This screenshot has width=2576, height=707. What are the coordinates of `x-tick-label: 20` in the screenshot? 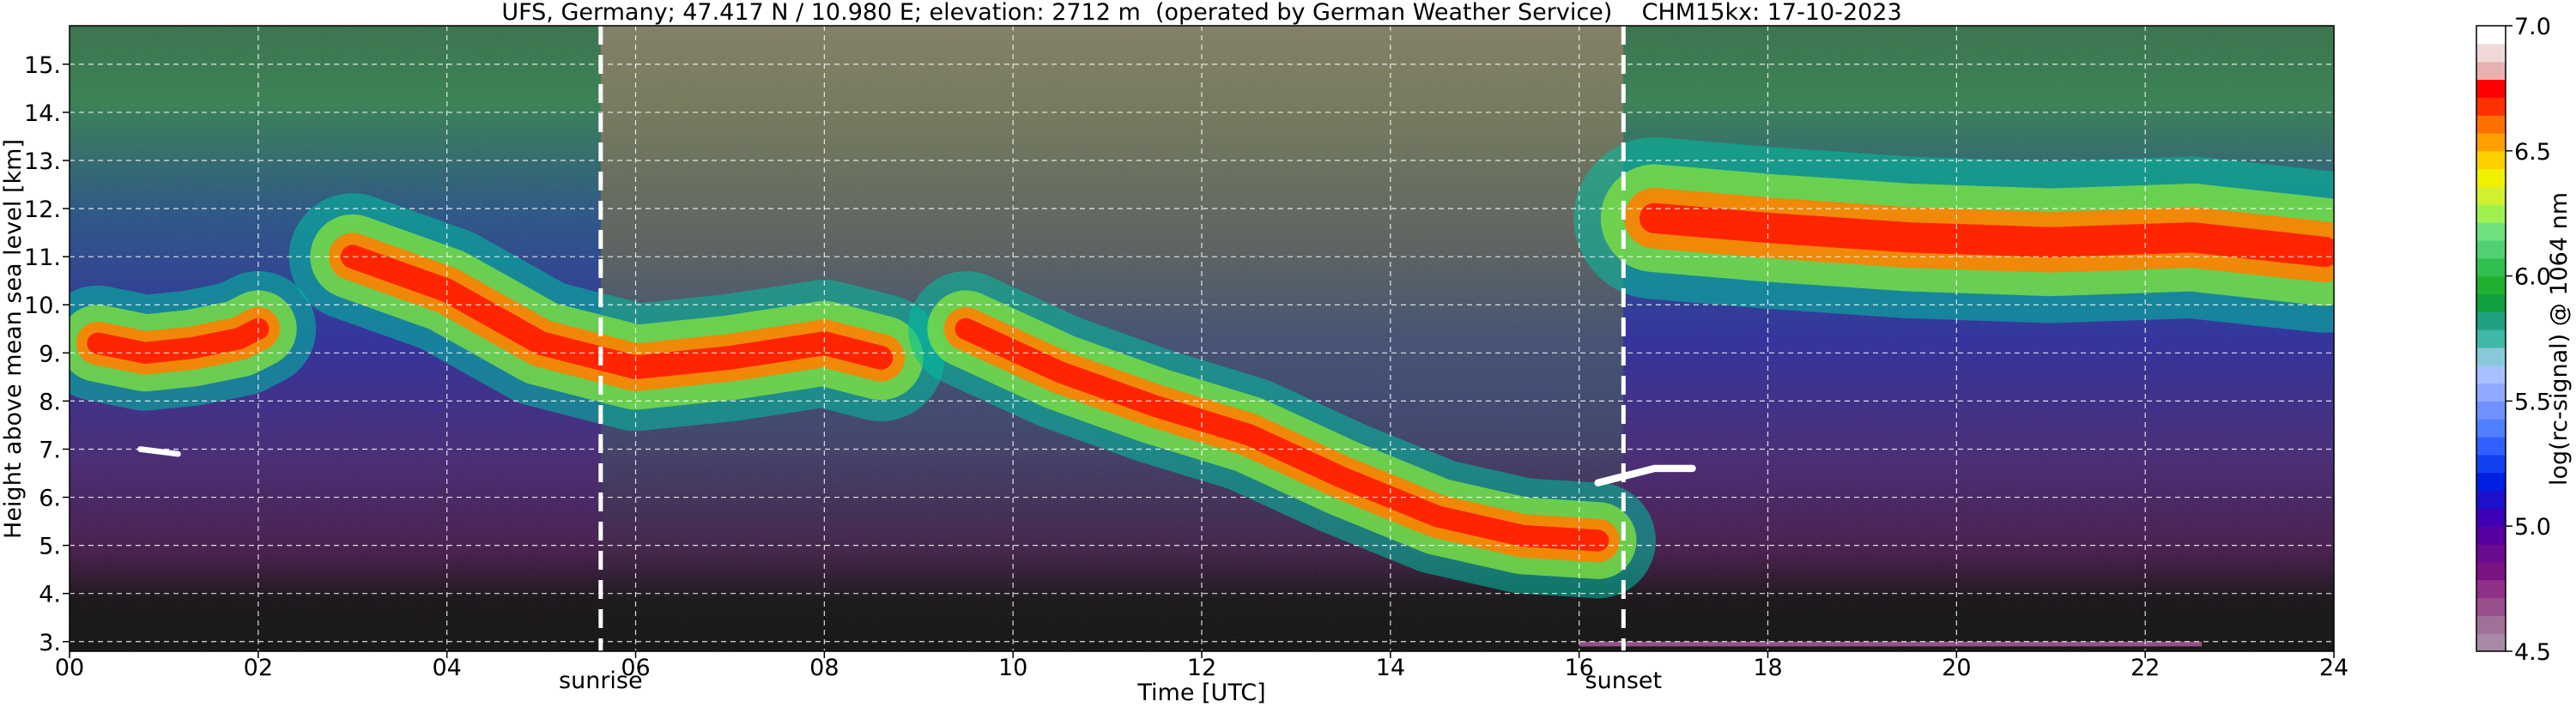 It's located at (1956, 668).